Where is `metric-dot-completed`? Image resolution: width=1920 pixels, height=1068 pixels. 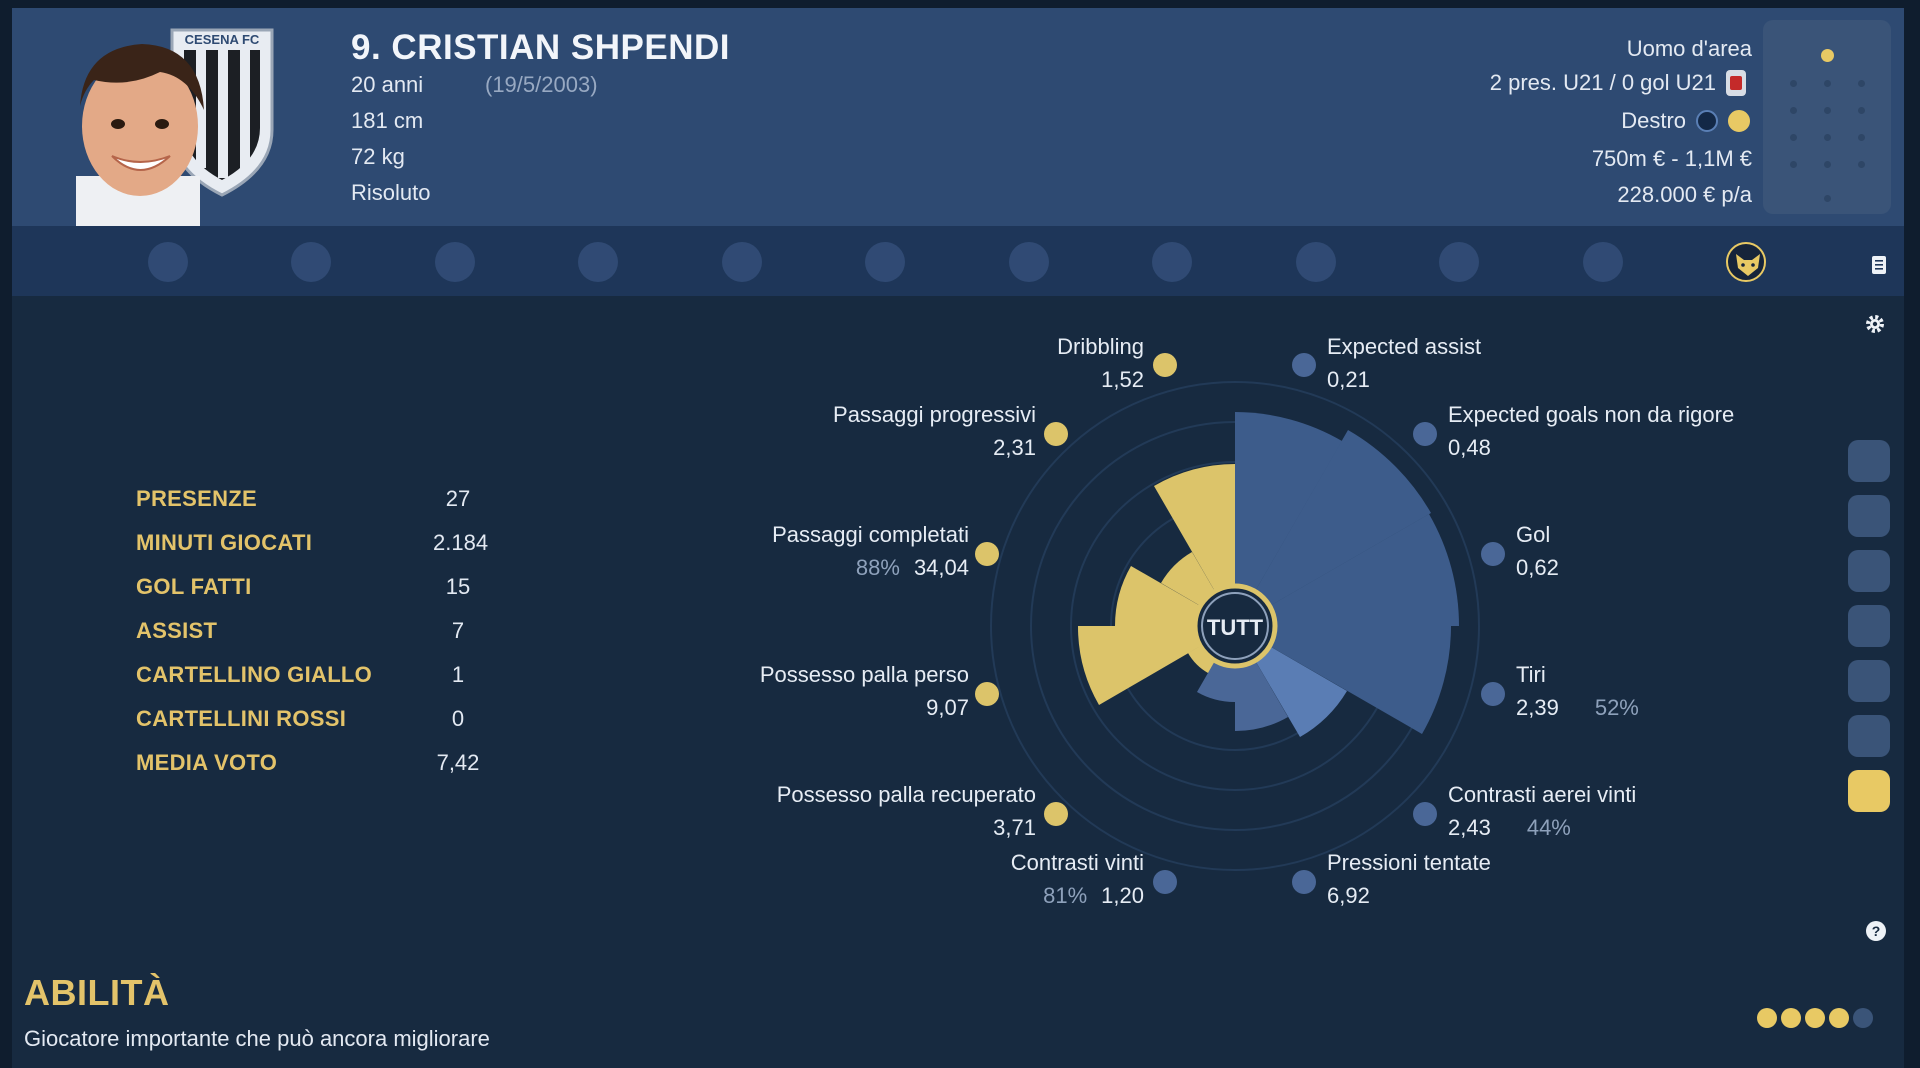
metric-dot-completed is located at coordinates (987, 554).